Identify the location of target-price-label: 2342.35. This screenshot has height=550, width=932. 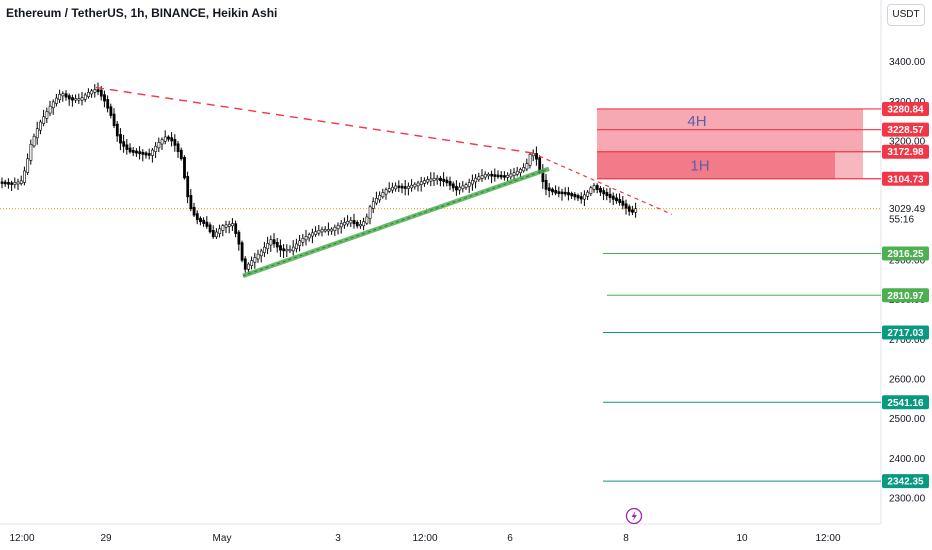
(905, 482).